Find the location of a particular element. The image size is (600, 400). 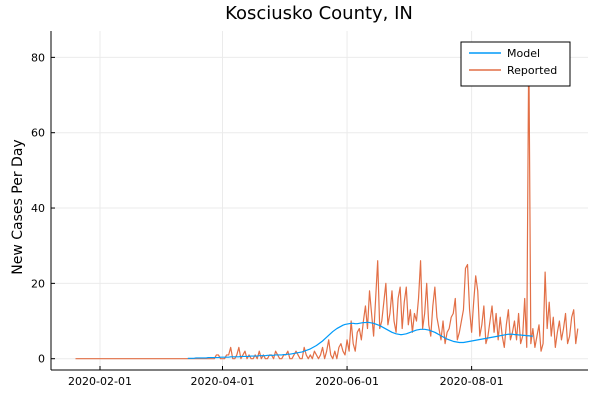

y-tick-label: 20 is located at coordinates (38, 283).